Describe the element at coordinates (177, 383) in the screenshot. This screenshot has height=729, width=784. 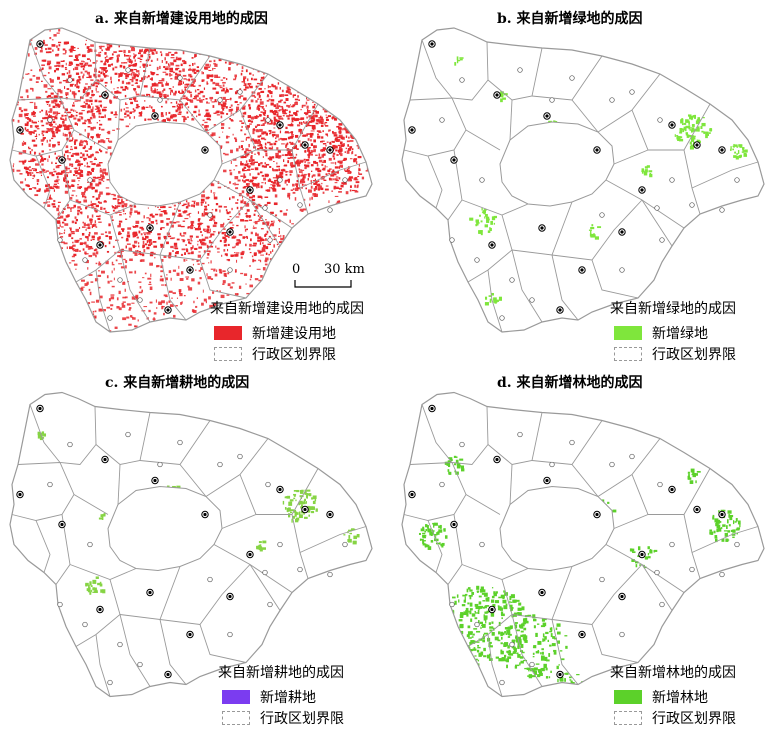
I see `panel-c-title: c. 来自新增耕地的成因` at that location.